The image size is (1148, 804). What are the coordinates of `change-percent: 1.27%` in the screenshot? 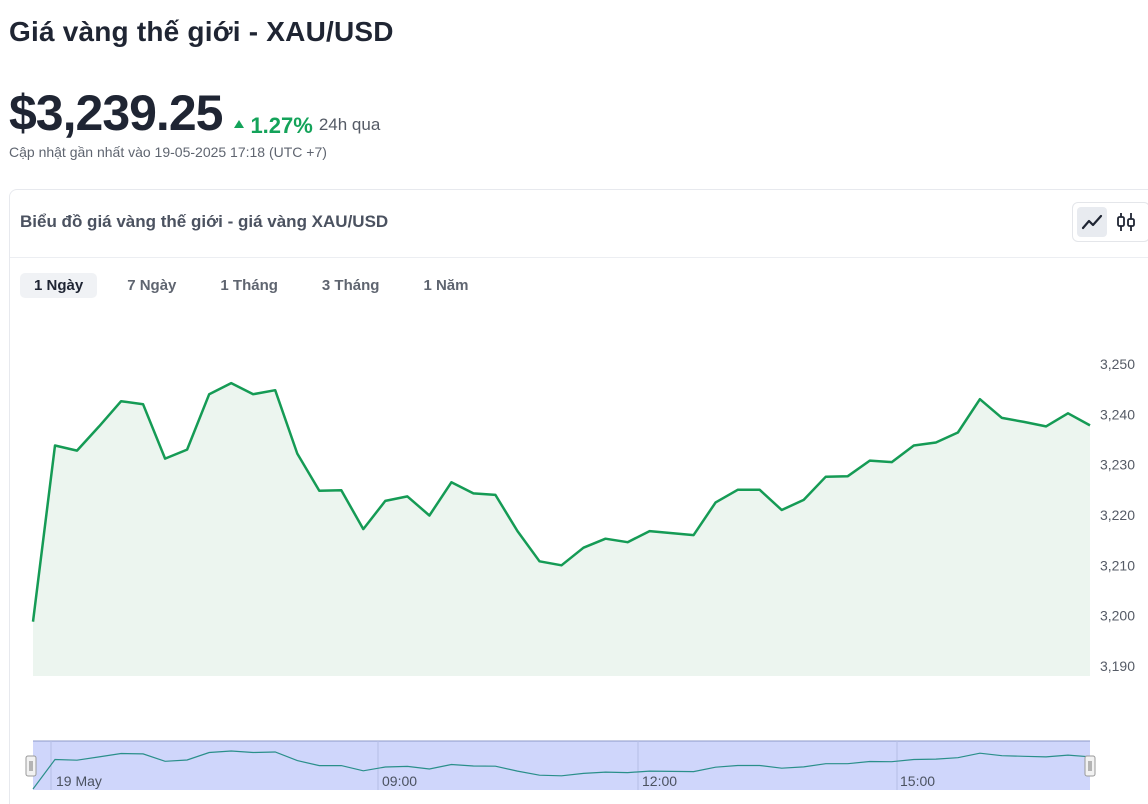 It's located at (281, 125).